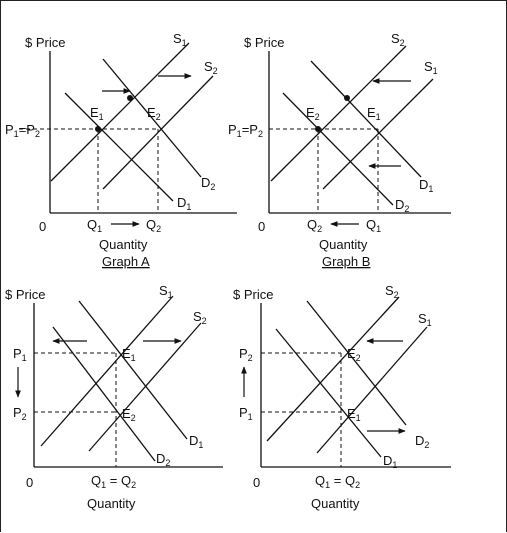 This screenshot has height=533, width=507. What do you see at coordinates (22, 130) in the screenshot?
I see `graph-a-price-label: P1=P2` at bounding box center [22, 130].